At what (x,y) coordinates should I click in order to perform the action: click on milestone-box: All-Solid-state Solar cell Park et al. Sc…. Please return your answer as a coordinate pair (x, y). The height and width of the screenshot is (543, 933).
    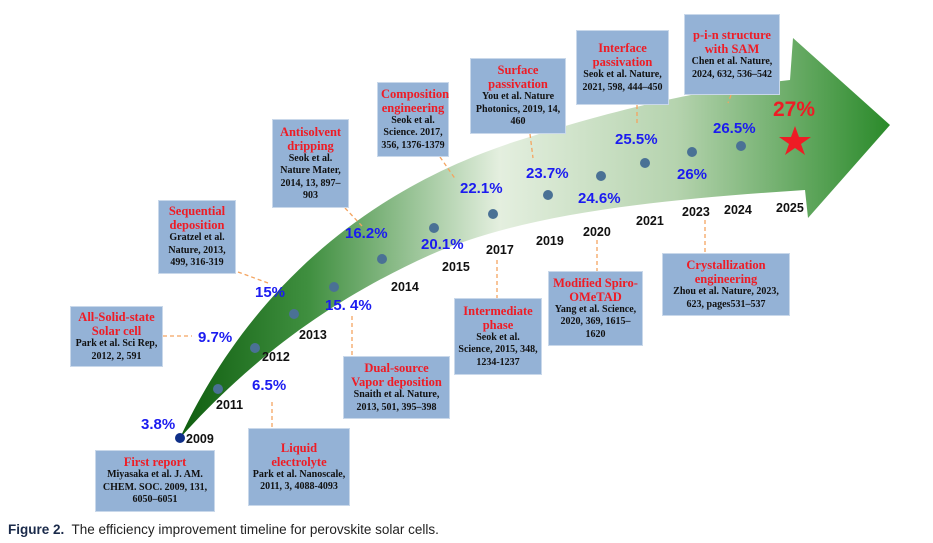
    Looking at the image, I should click on (116, 336).